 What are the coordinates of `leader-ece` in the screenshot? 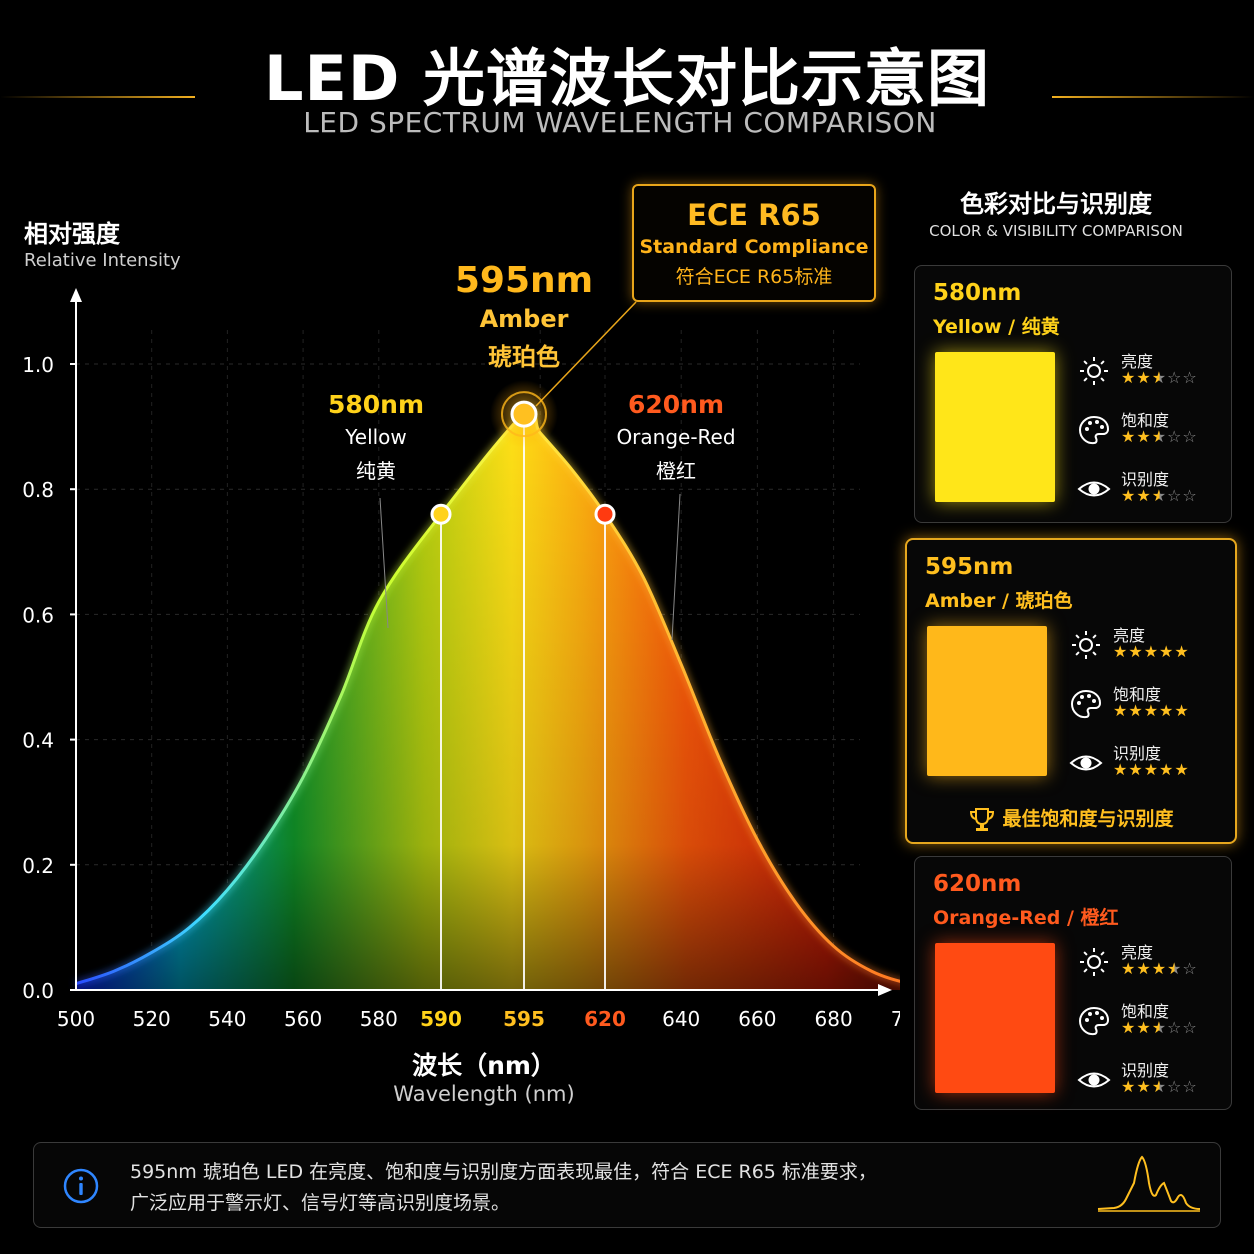 It's located at (586, 354).